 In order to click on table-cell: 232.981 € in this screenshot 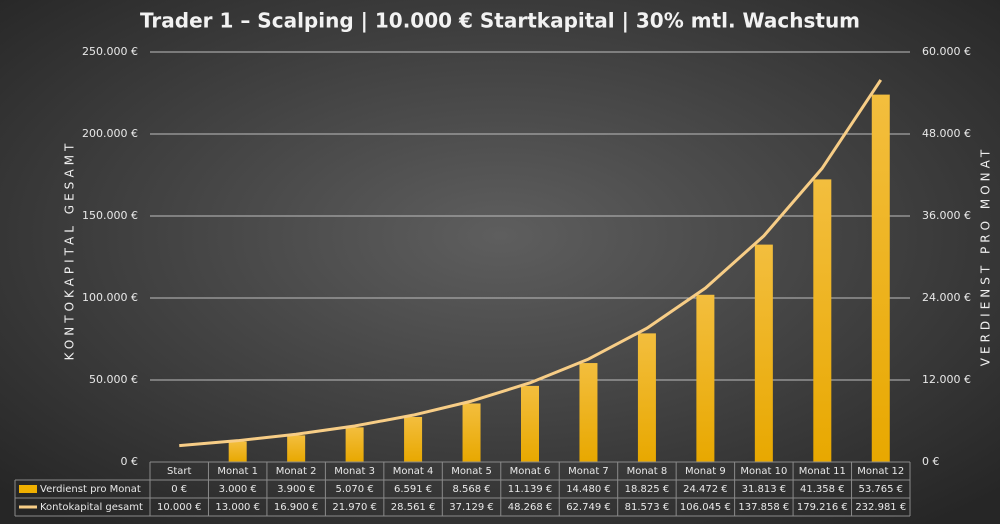, I will do `click(880, 507)`.